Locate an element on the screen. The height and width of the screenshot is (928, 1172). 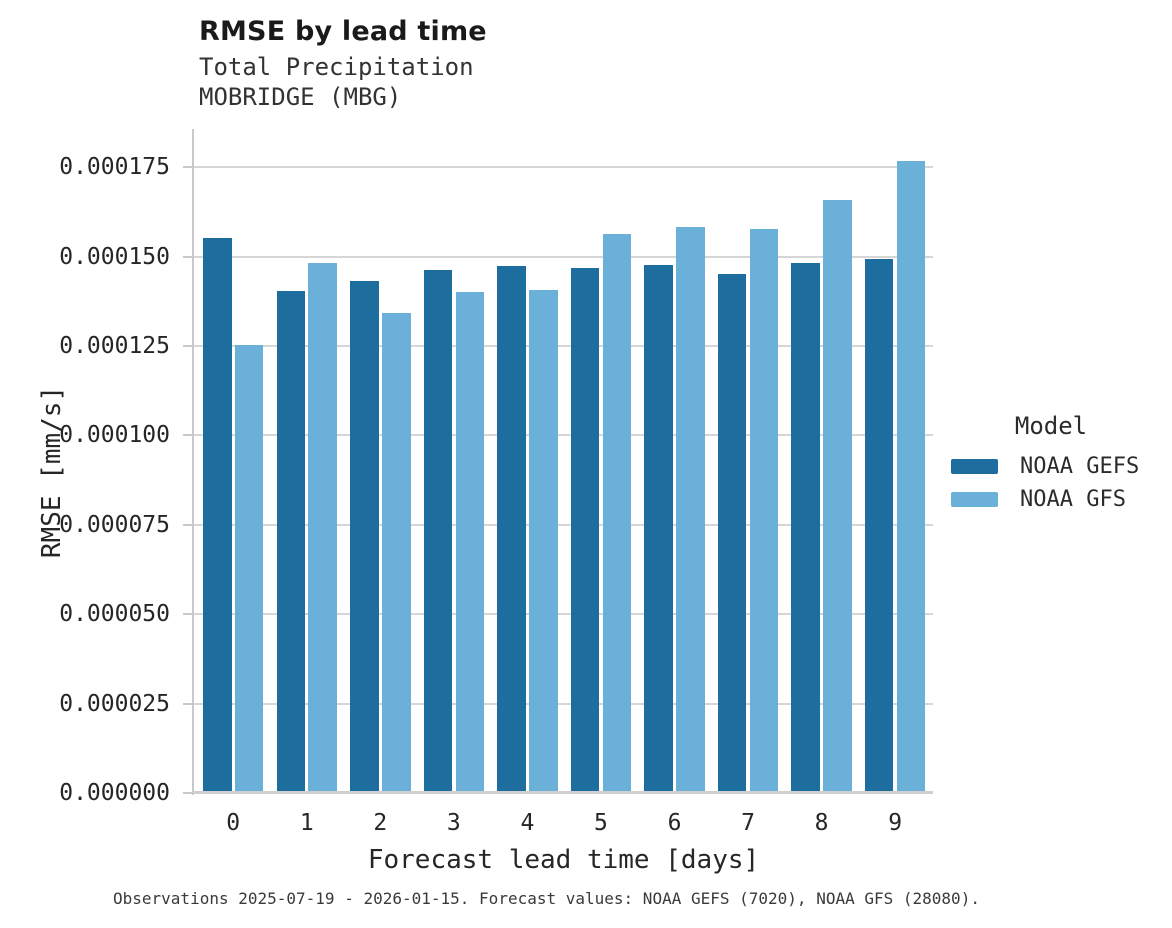
gefs-swatch-icon is located at coordinates (974, 466).